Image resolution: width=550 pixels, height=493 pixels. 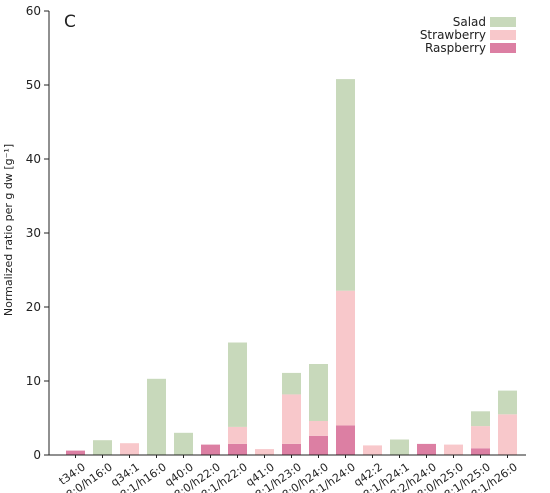 I want to click on legend-label-raspberry: Raspberry, so click(x=455, y=48).